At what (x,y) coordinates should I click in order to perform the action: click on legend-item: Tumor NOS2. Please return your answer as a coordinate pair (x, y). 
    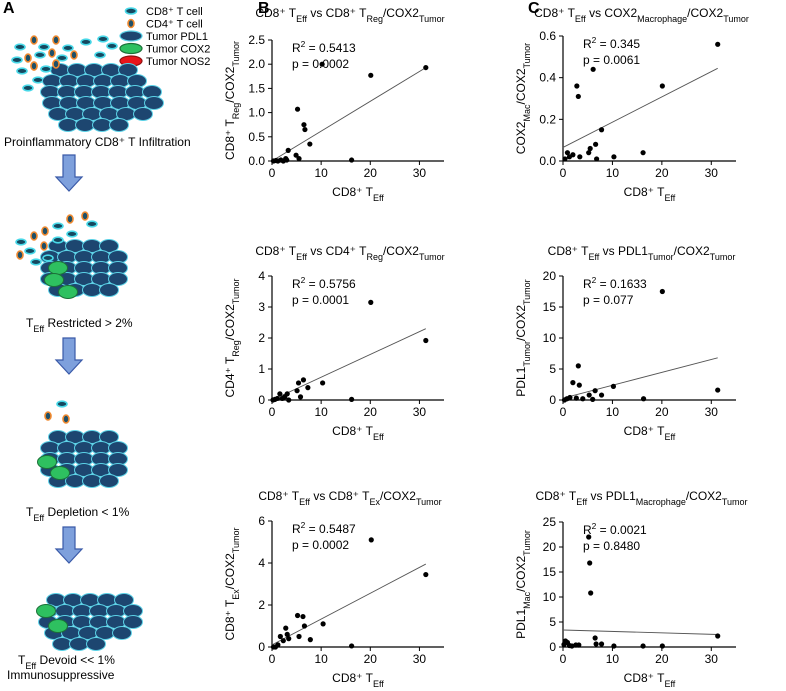
    Looking at the image, I should click on (164, 61).